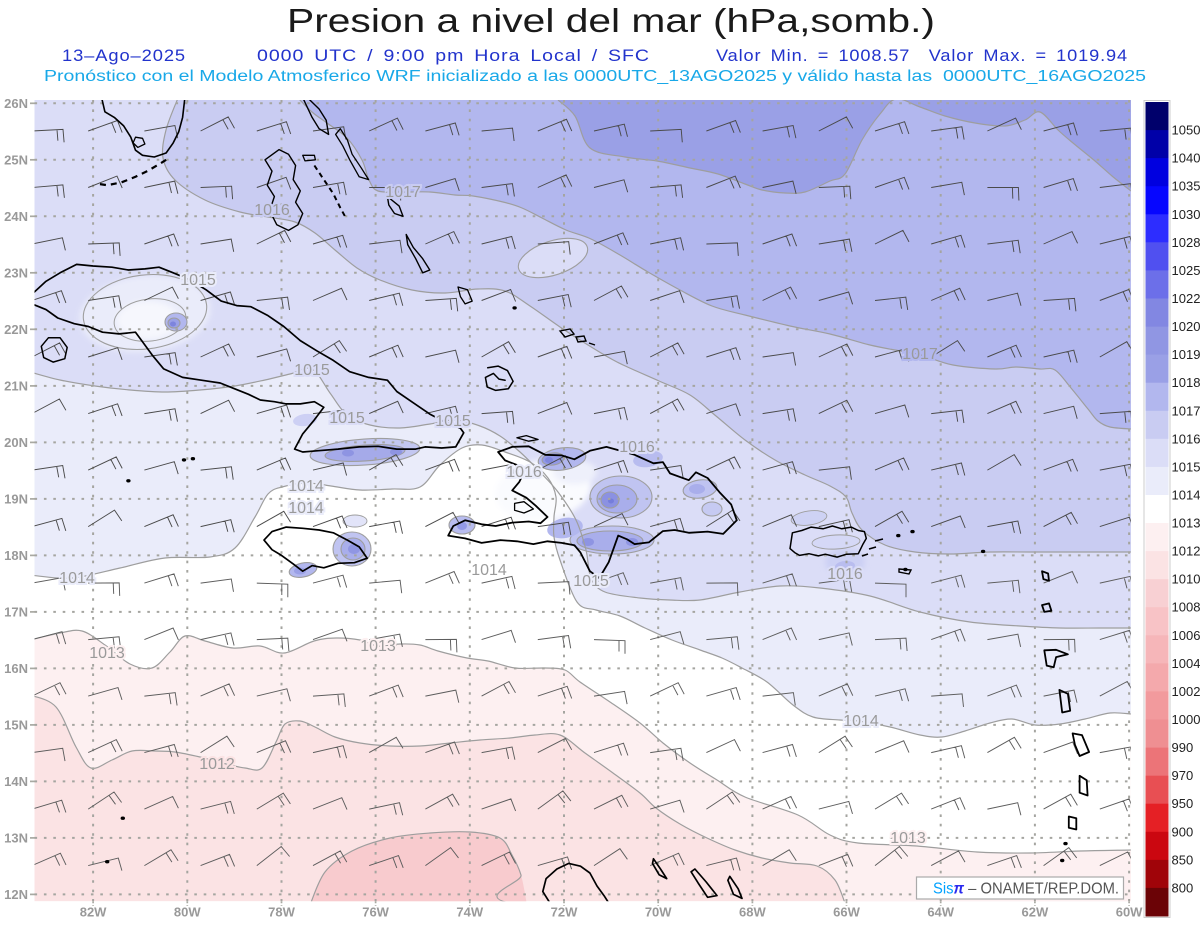 Image resolution: width=1200 pixels, height=932 pixels. What do you see at coordinates (1186, 158) in the screenshot?
I see `svg-text: 1040` at bounding box center [1186, 158].